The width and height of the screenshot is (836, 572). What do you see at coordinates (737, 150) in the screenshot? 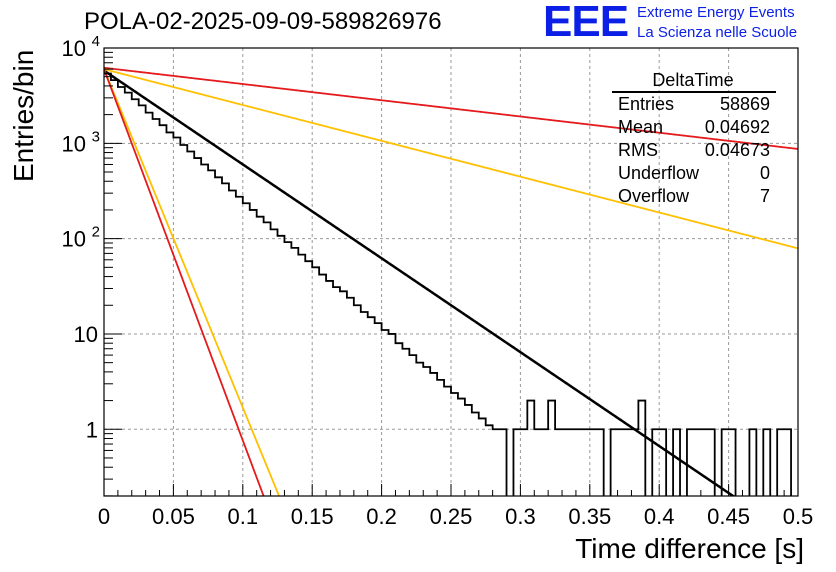
I see `stats-value: 0.04673` at bounding box center [737, 150].